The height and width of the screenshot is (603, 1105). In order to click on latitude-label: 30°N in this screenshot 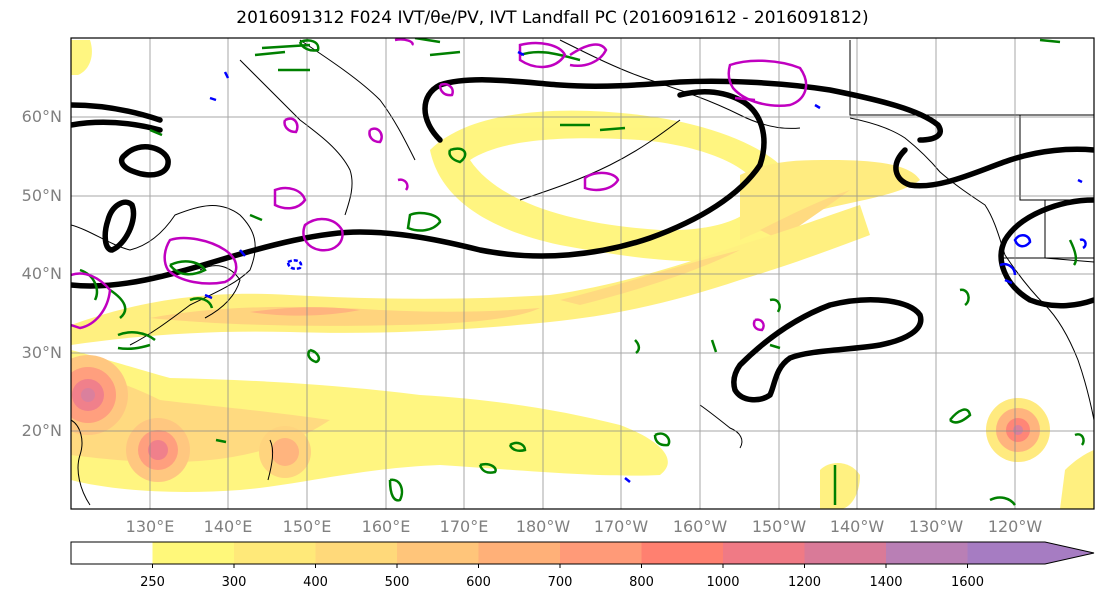, I will do `click(41, 352)`.